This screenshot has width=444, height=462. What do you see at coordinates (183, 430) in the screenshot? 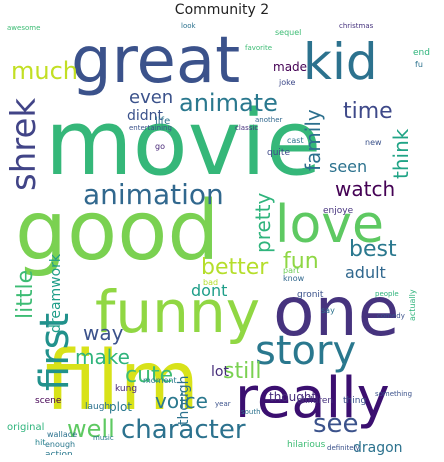
I see `word-character: character` at bounding box center [183, 430].